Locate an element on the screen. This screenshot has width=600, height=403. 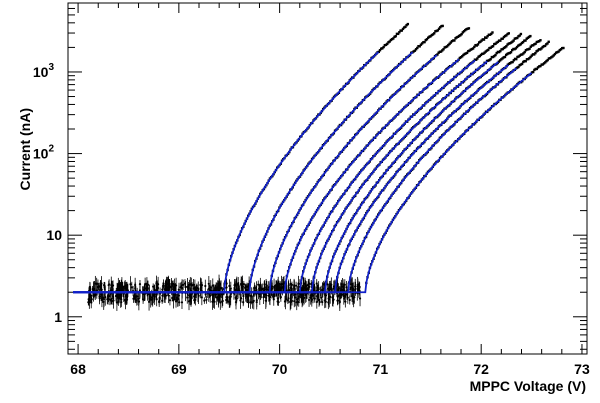
x-tick-label: 73 is located at coordinates (582, 369).